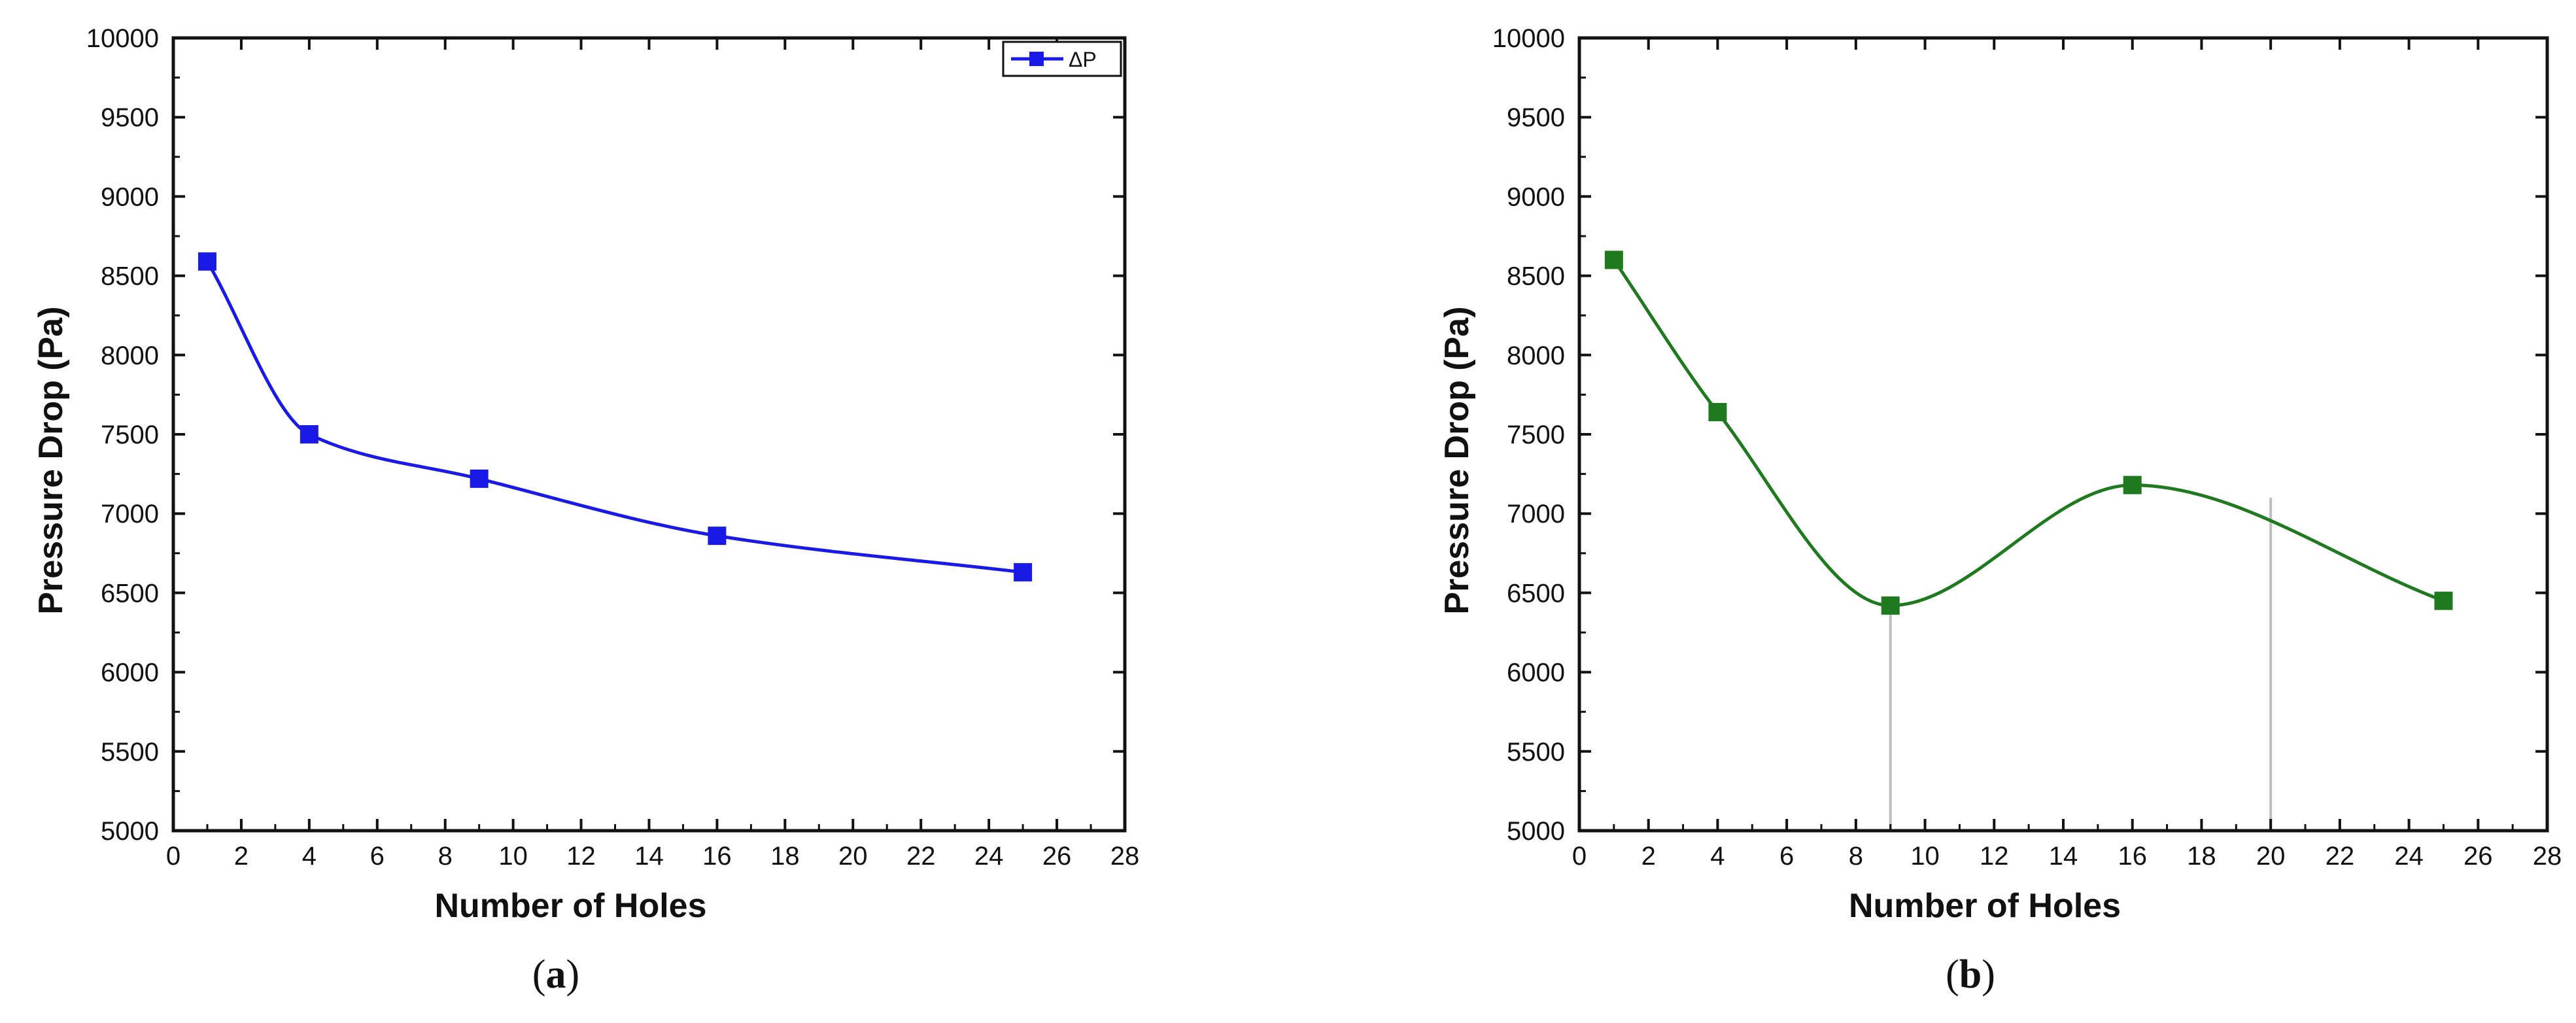  I want to click on panel-b-y-tick-label: 6500, so click(1536, 593).